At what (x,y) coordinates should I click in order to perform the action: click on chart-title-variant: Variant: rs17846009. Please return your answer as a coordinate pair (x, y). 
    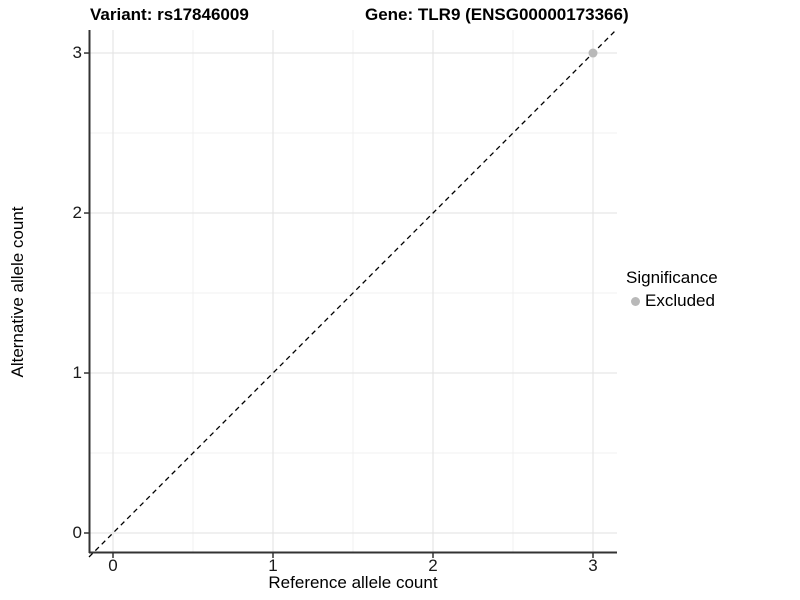
    Looking at the image, I should click on (169, 14).